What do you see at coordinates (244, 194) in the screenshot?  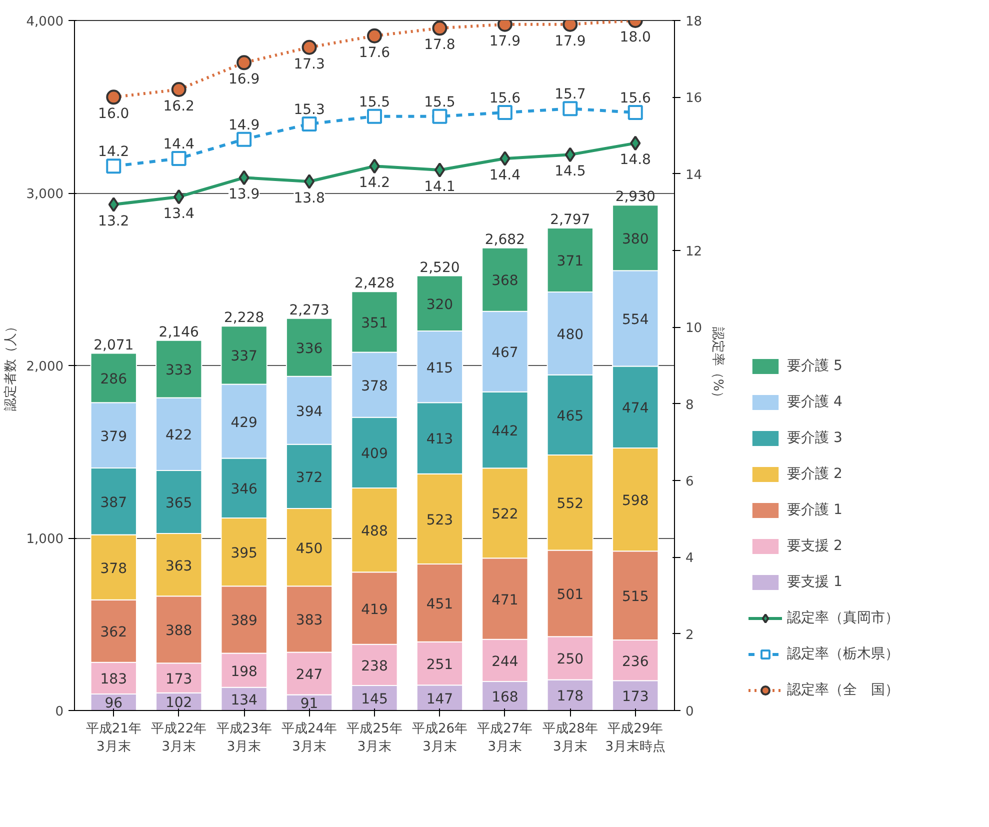 I see `data-label: 13.9` at bounding box center [244, 194].